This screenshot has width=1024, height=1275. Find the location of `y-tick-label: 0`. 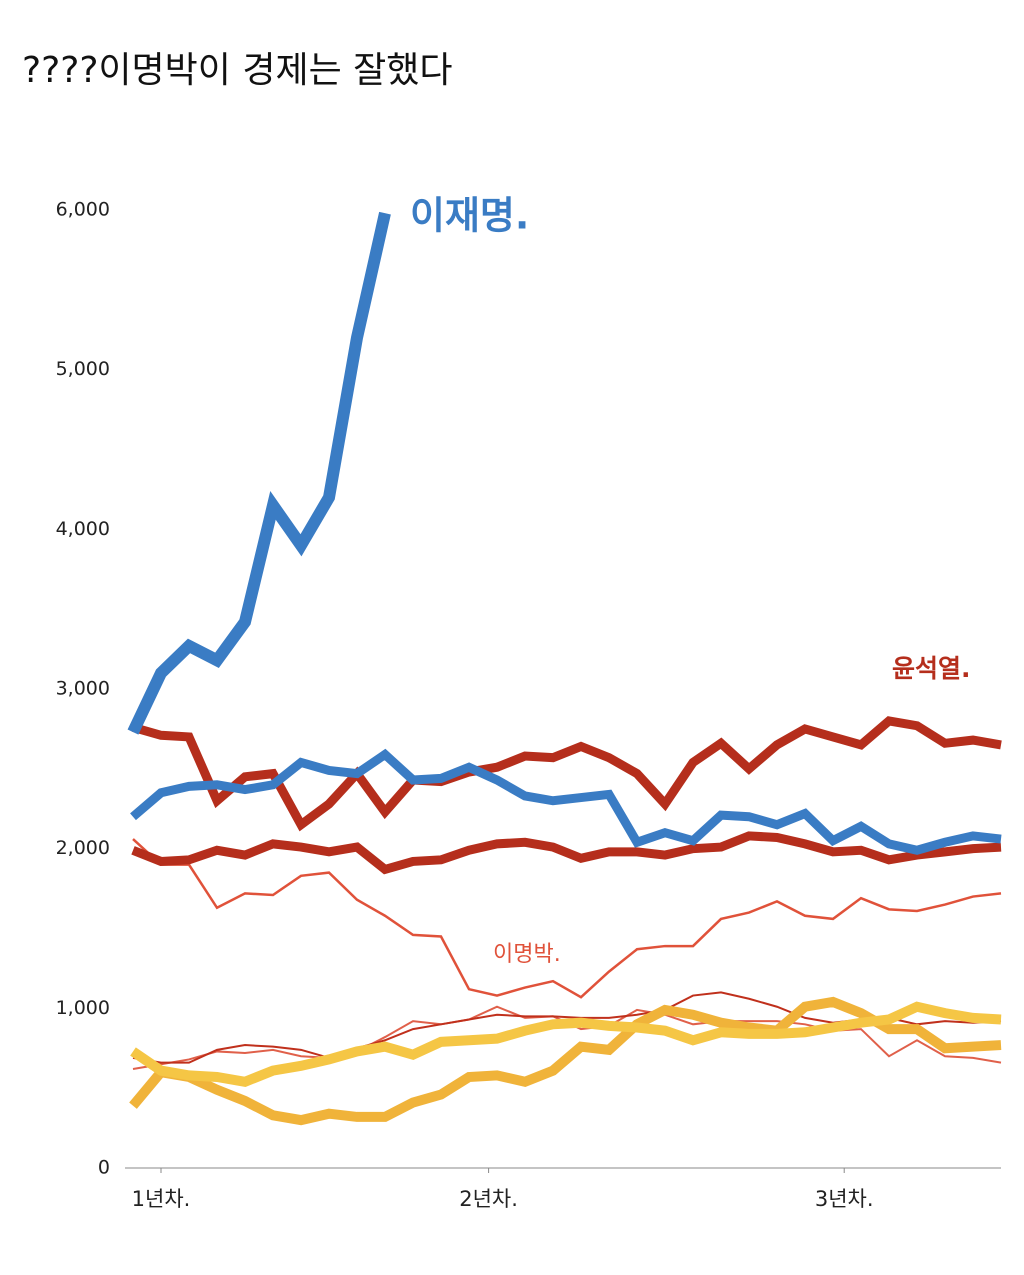

y-tick-label: 0 is located at coordinates (104, 1168).